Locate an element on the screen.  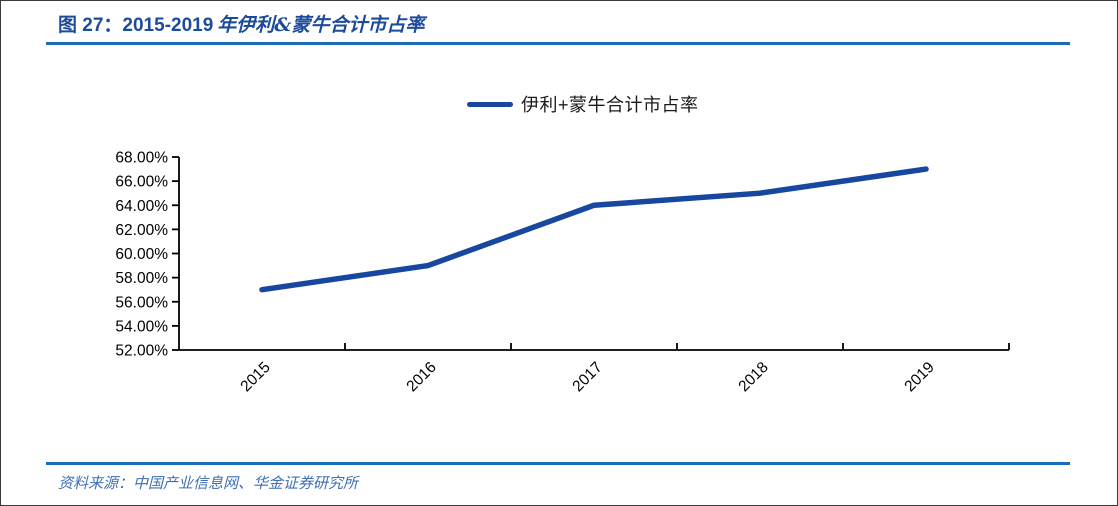
legend-label: 伊利+蒙牛合计市占率 is located at coordinates (610, 105).